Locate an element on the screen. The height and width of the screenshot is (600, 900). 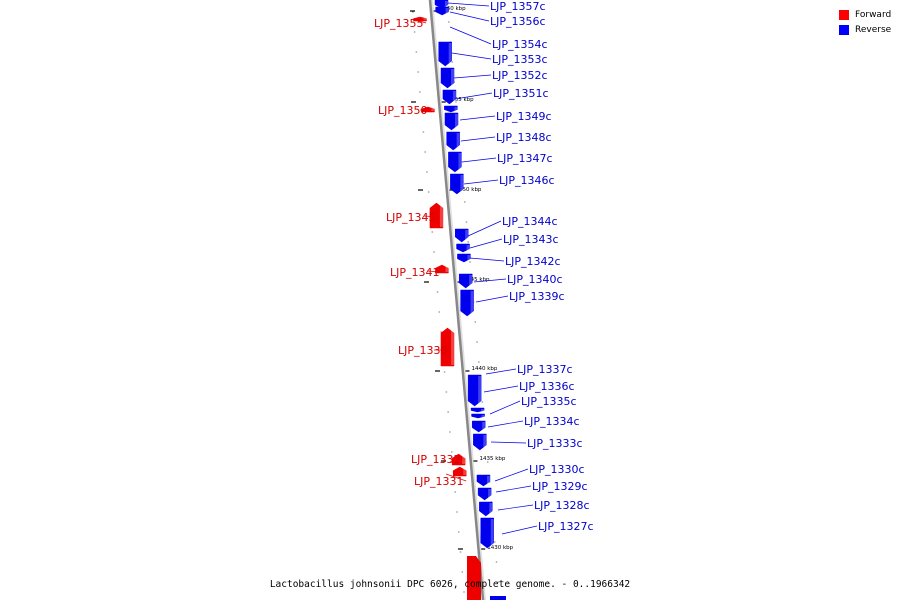
gene-label: LJP_1352c is located at coordinates (520, 75).